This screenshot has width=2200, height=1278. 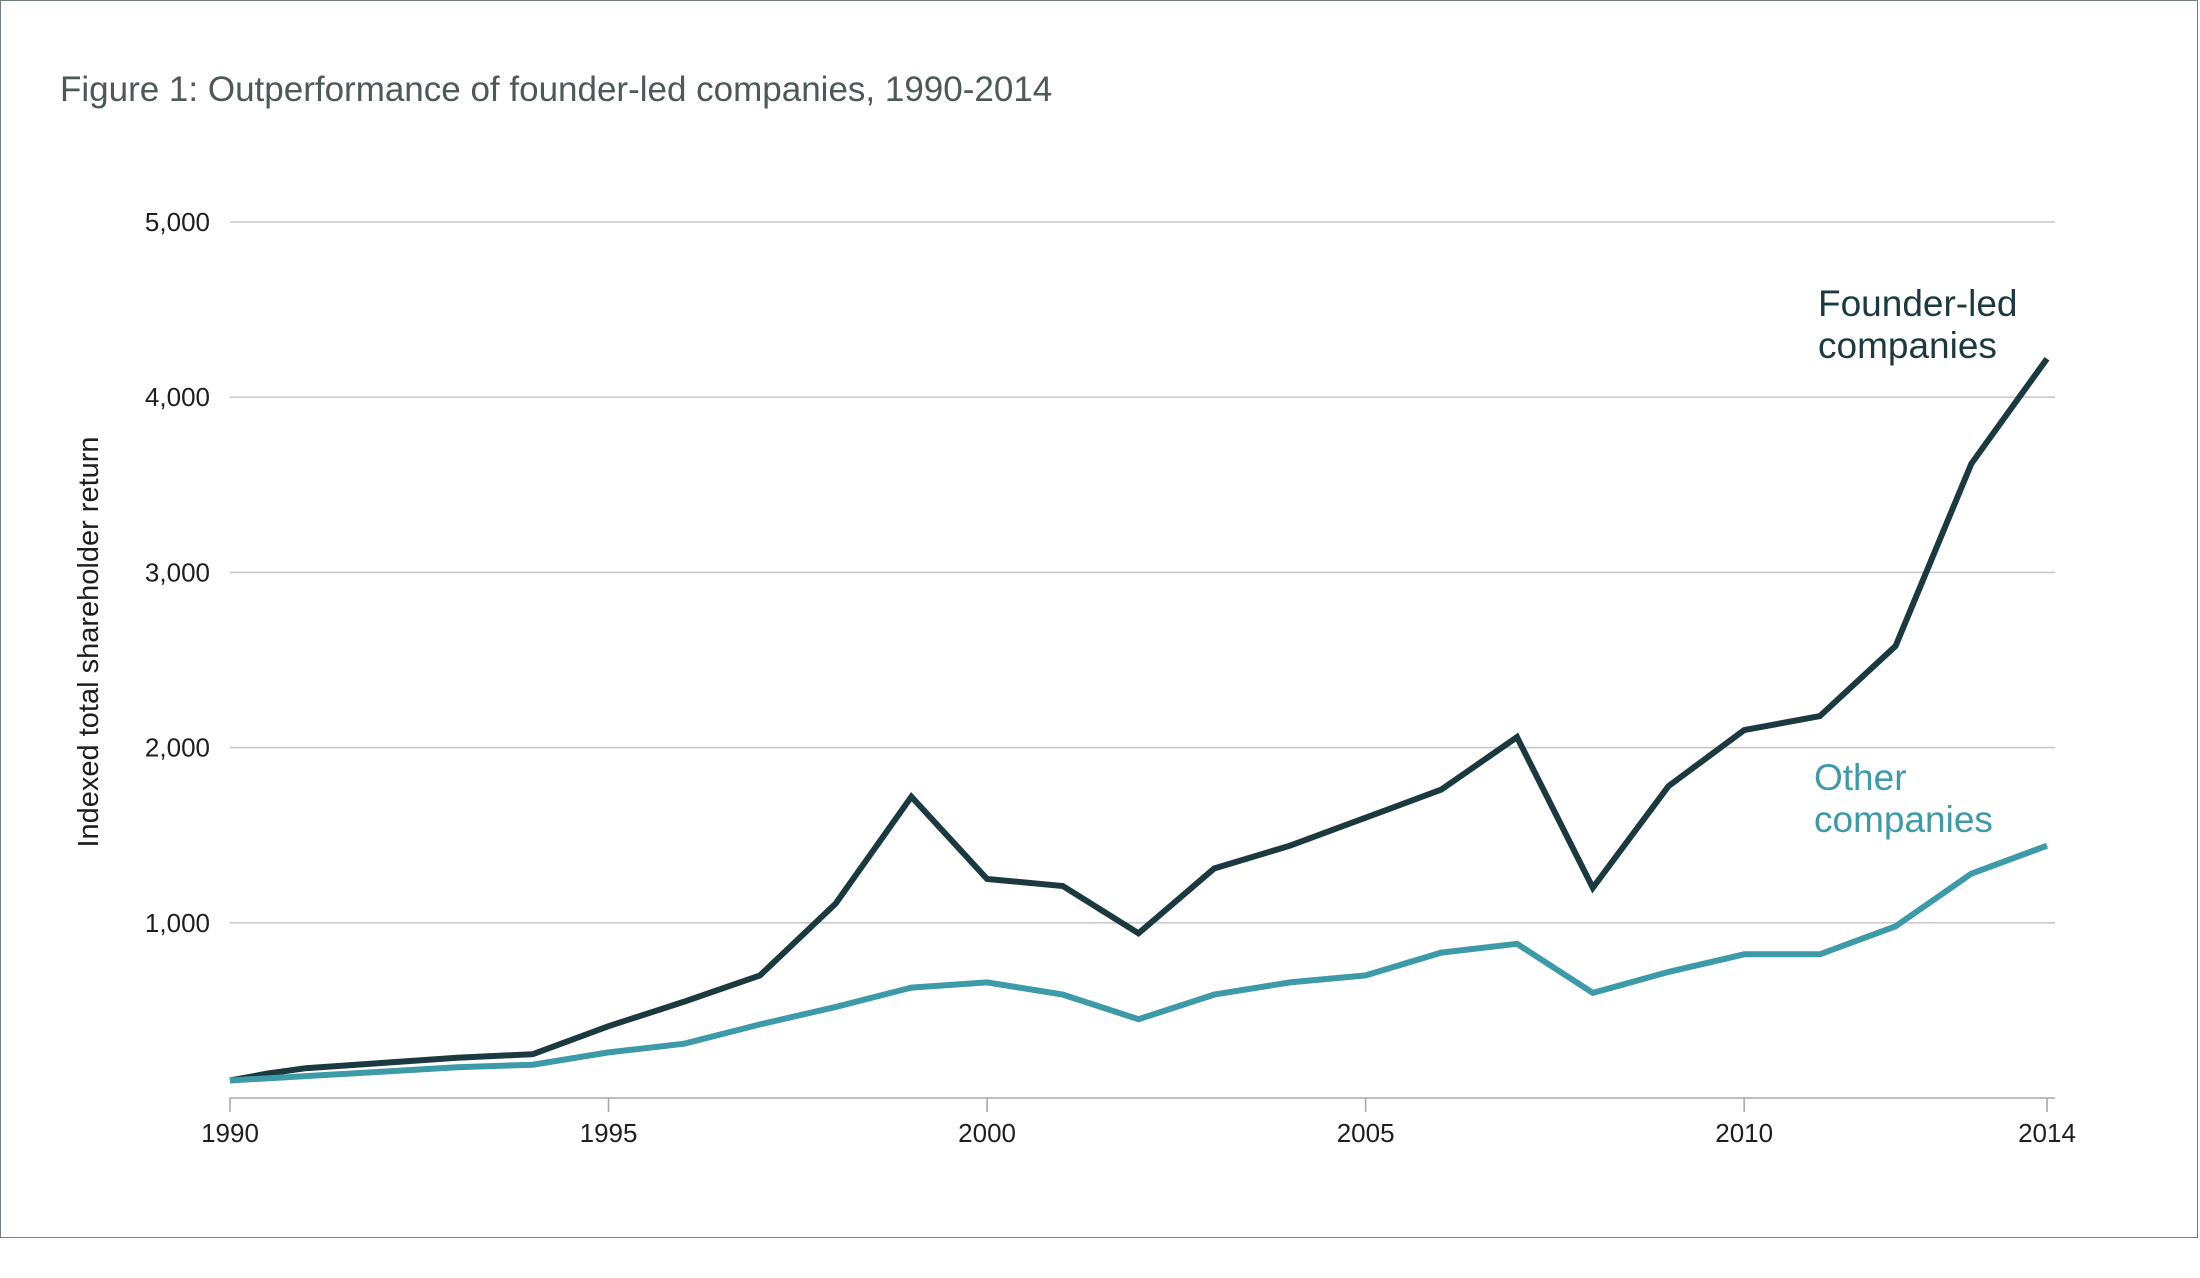 I want to click on y-tick-label: 4,000, so click(x=177, y=397).